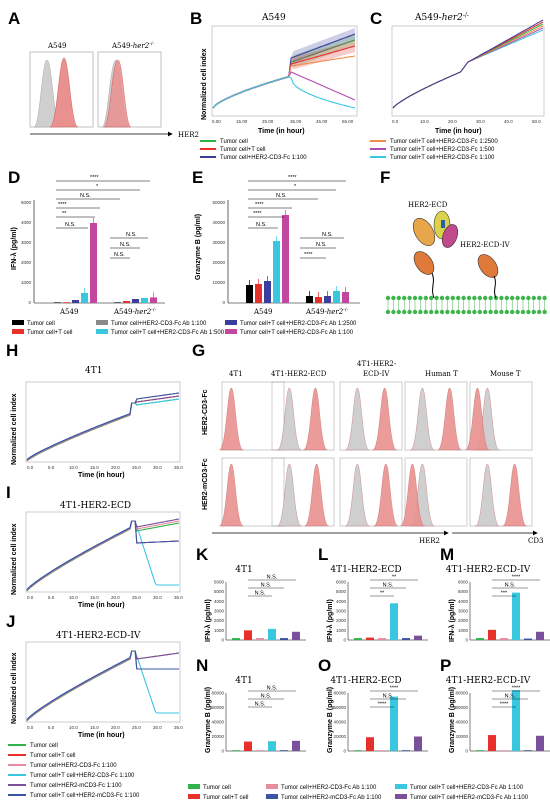 Image resolution: width=550 pixels, height=805 pixels. I want to click on panel-e-ytick: 0, so click(223, 302).